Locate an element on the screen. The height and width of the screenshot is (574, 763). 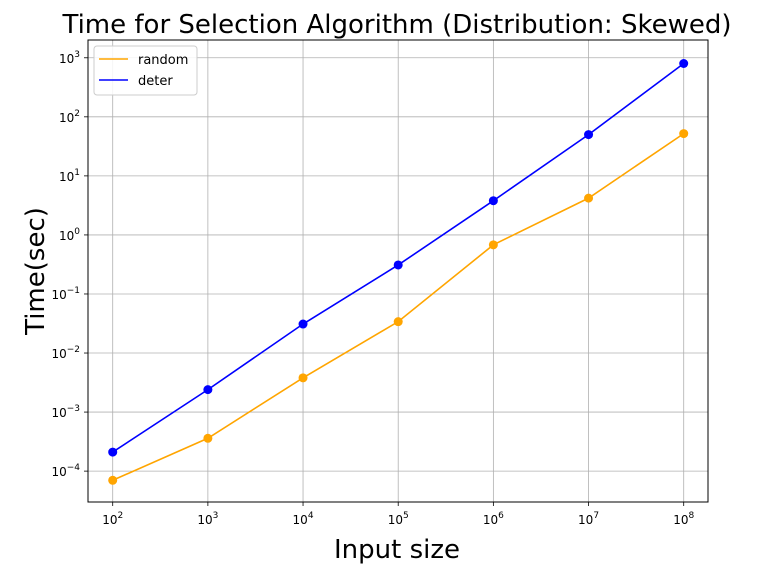
legend: random deter is located at coordinates (145, 70).